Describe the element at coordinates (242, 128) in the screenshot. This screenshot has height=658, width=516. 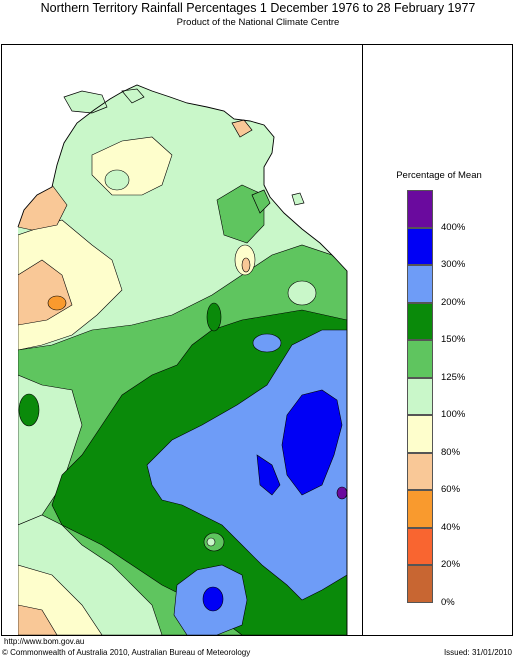
I see `wessel-islands` at that location.